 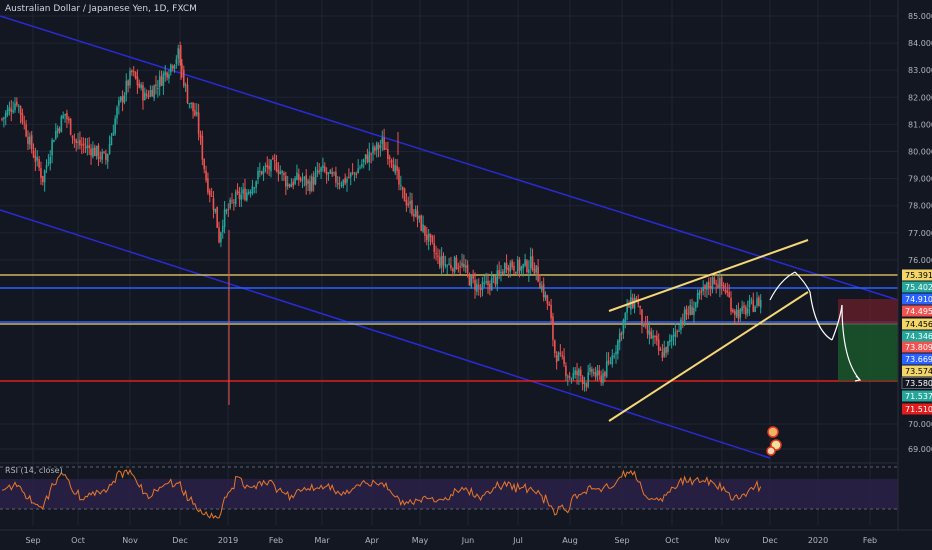 What do you see at coordinates (918, 359) in the screenshot?
I see `price-tag-label: 73.669` at bounding box center [918, 359].